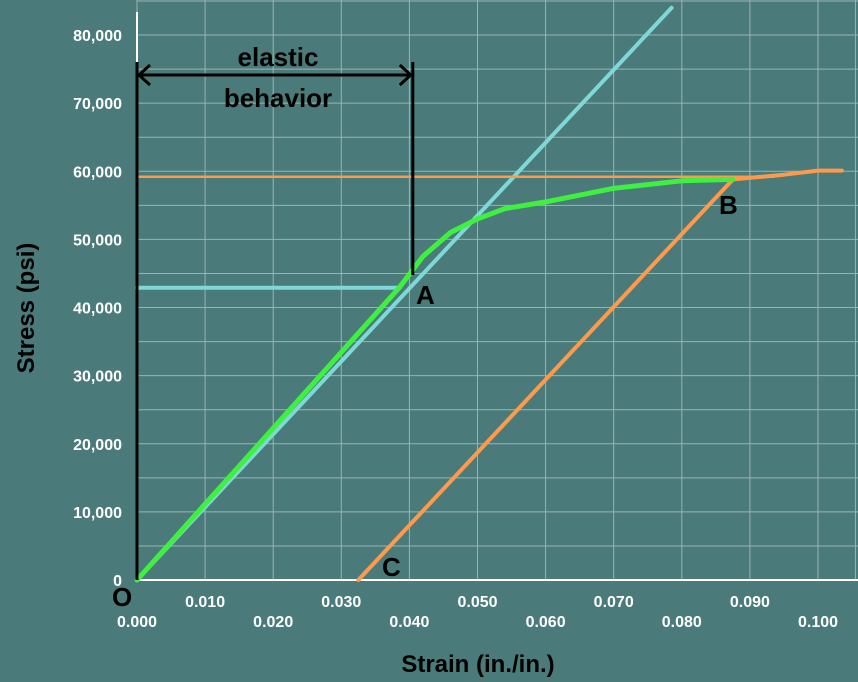 The height and width of the screenshot is (682, 858). Describe the element at coordinates (97, 309) in the screenshot. I see `y-tick-label: 40,000` at that location.